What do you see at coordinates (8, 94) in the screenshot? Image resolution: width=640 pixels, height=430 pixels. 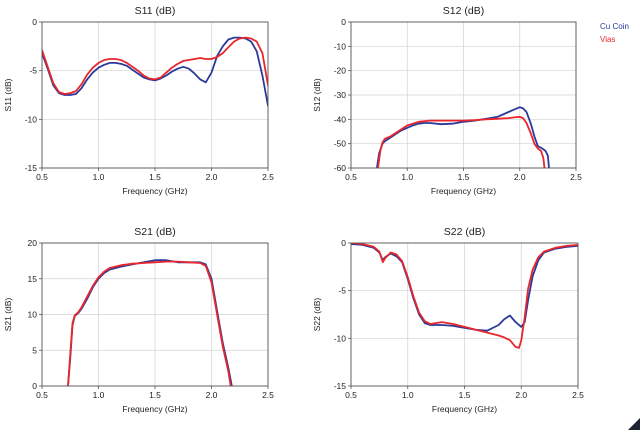 I see `y-axis-label: S11 (dB)` at bounding box center [8, 94].